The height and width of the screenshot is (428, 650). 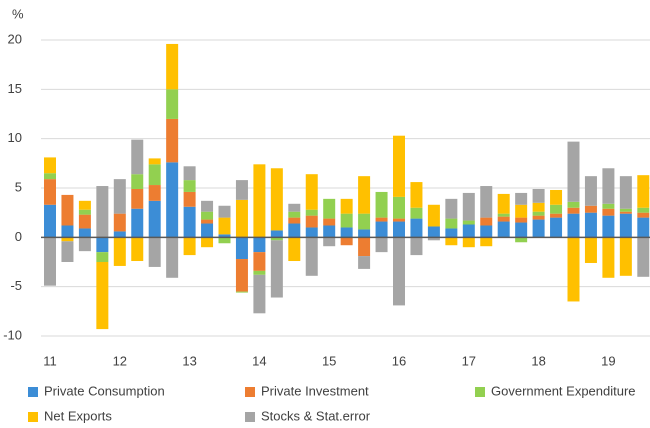 I want to click on y-tick-label: 5, so click(x=18, y=186).